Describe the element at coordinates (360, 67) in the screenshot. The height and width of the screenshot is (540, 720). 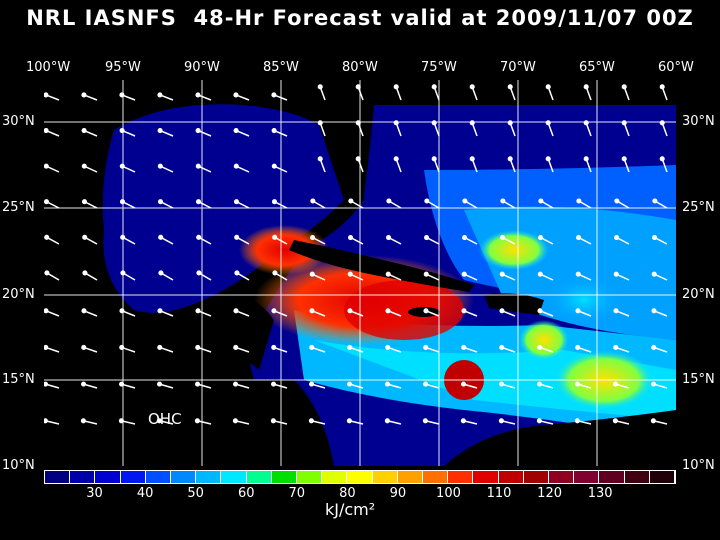
I see `lon-label: 80°W` at that location.